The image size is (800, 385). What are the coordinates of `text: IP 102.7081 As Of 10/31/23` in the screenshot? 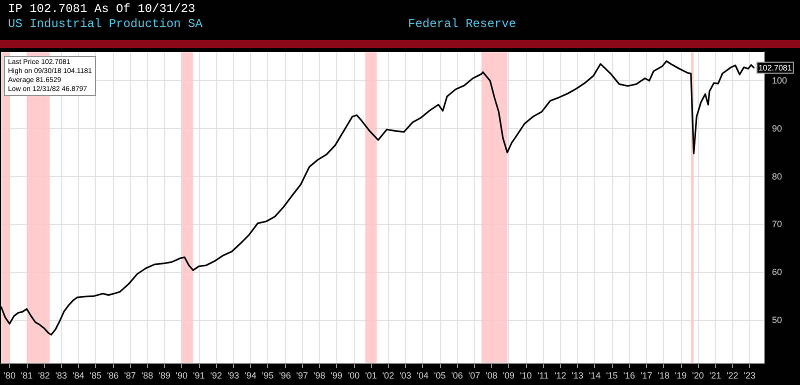 It's located at (102, 9).